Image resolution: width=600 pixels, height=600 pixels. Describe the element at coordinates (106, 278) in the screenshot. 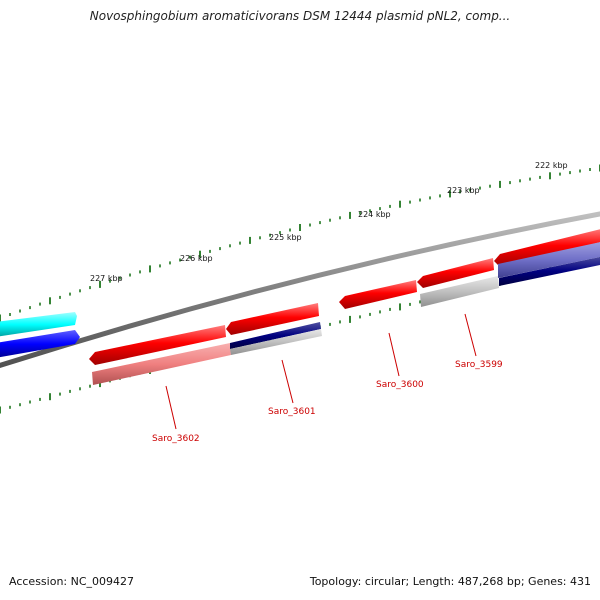

I see `scale-label-227kbp: 227 kbp` at that location.